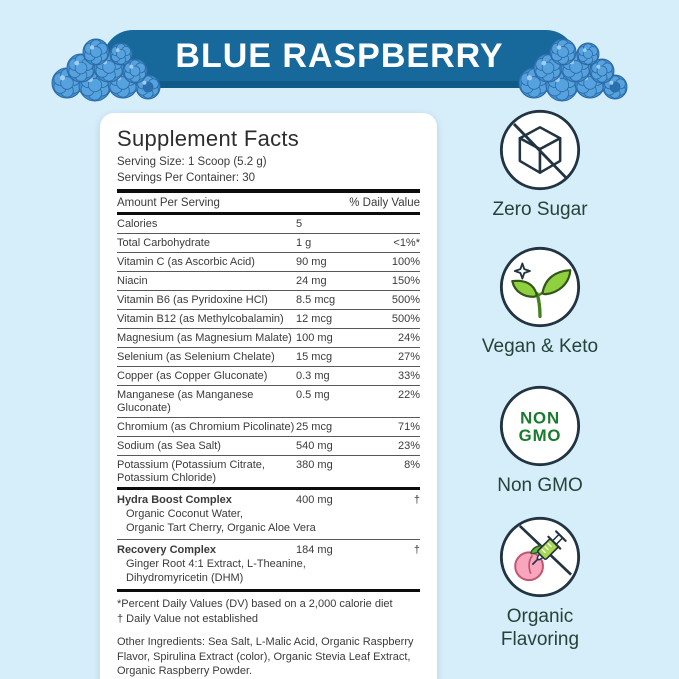 This screenshot has width=679, height=679. Describe the element at coordinates (268, 243) in the screenshot. I see `nutrient-row: Total Carbohydrate 1 g <1%*` at that location.